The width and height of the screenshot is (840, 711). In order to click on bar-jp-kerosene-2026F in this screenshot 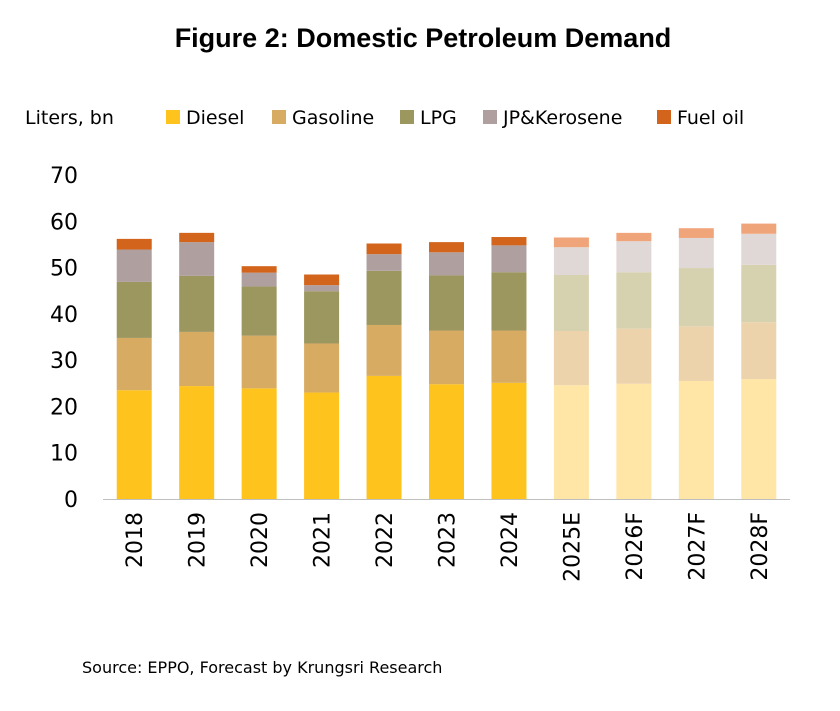, I will do `click(634, 257)`.